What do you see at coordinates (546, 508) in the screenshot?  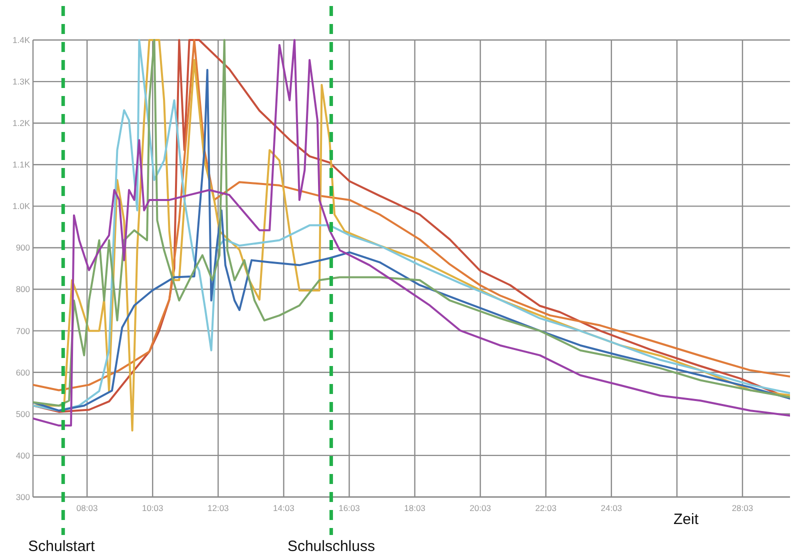 I see `x-tick-label: 22:03` at bounding box center [546, 508].